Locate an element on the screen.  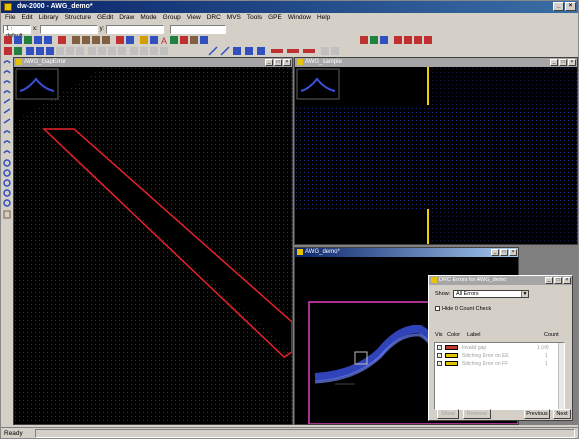
status-text: Ready is located at coordinates (13, 433).